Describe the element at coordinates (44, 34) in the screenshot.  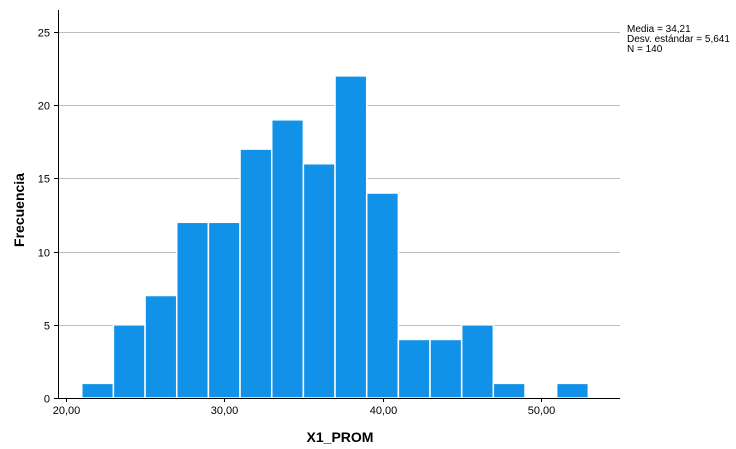
I see `y-tick-label: 25` at that location.